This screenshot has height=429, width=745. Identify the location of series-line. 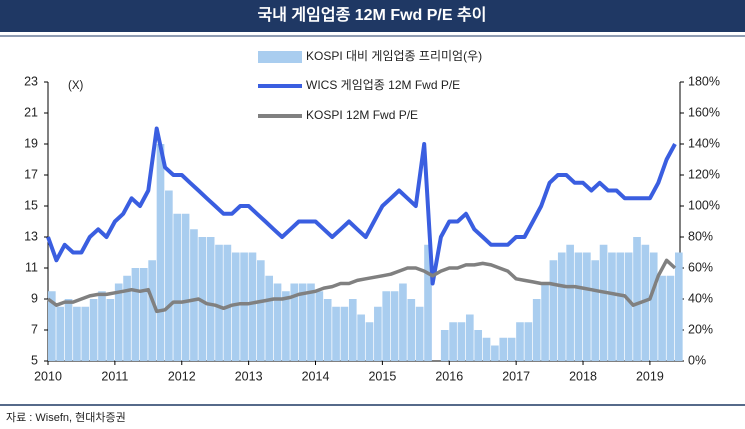
(361, 286).